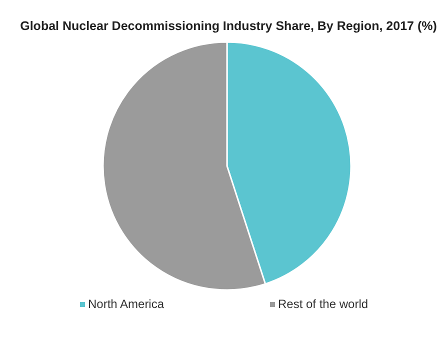 The height and width of the screenshot is (340, 441). Describe the element at coordinates (126, 304) in the screenshot. I see `legend-label: North America` at that location.